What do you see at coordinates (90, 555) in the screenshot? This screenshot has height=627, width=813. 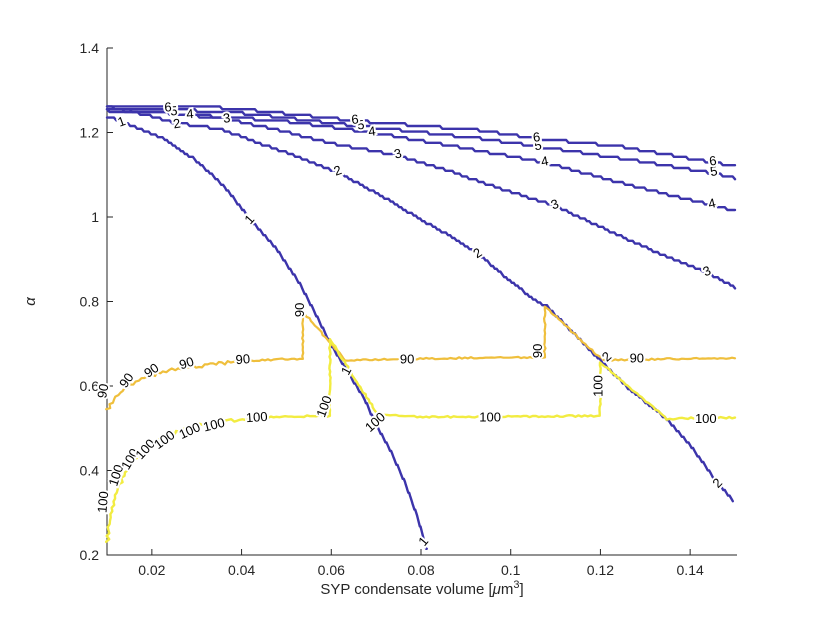 I see `y-tick-label: 0.2` at bounding box center [90, 555].